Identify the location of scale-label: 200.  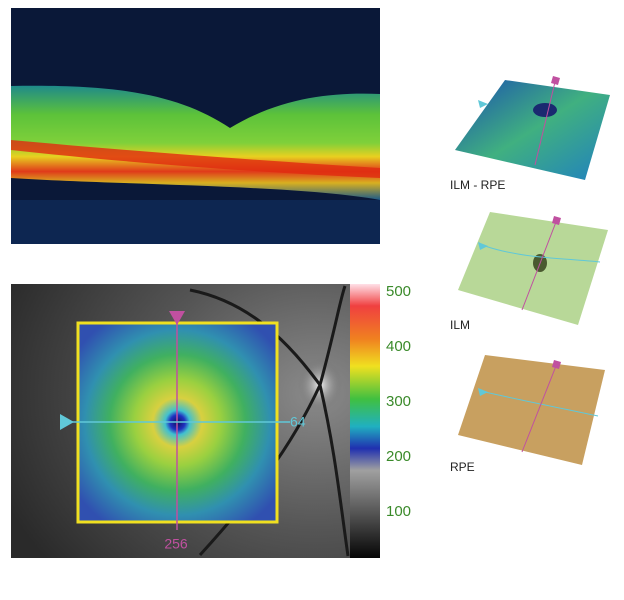
(398, 456).